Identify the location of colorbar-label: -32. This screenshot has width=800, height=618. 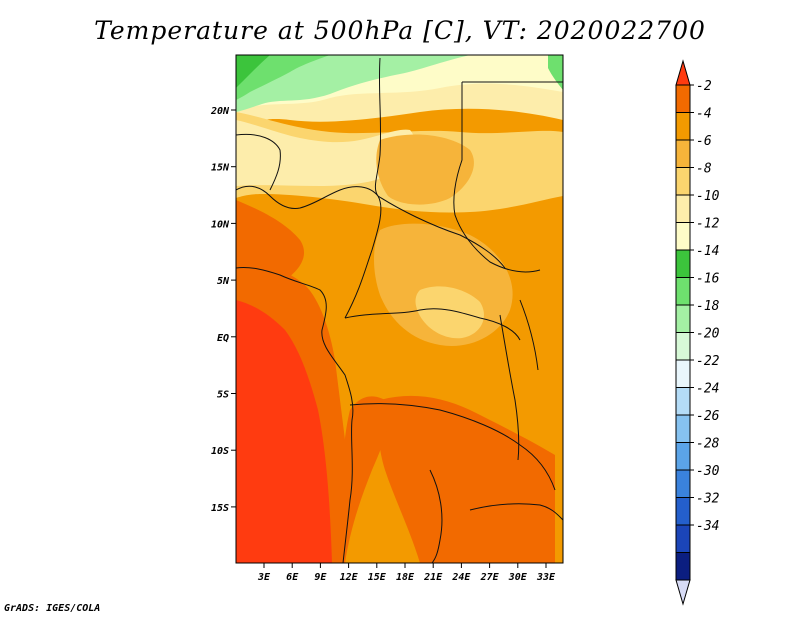
(708, 499).